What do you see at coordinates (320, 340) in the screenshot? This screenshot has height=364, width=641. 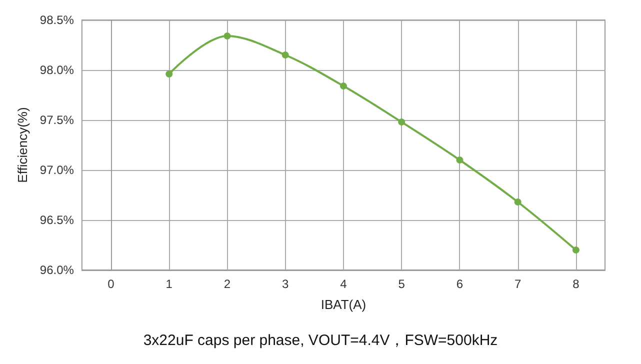 I see `text: 3x22uF caps per phase, VOUT=4.4V，FSW=500kHz` at bounding box center [320, 340].